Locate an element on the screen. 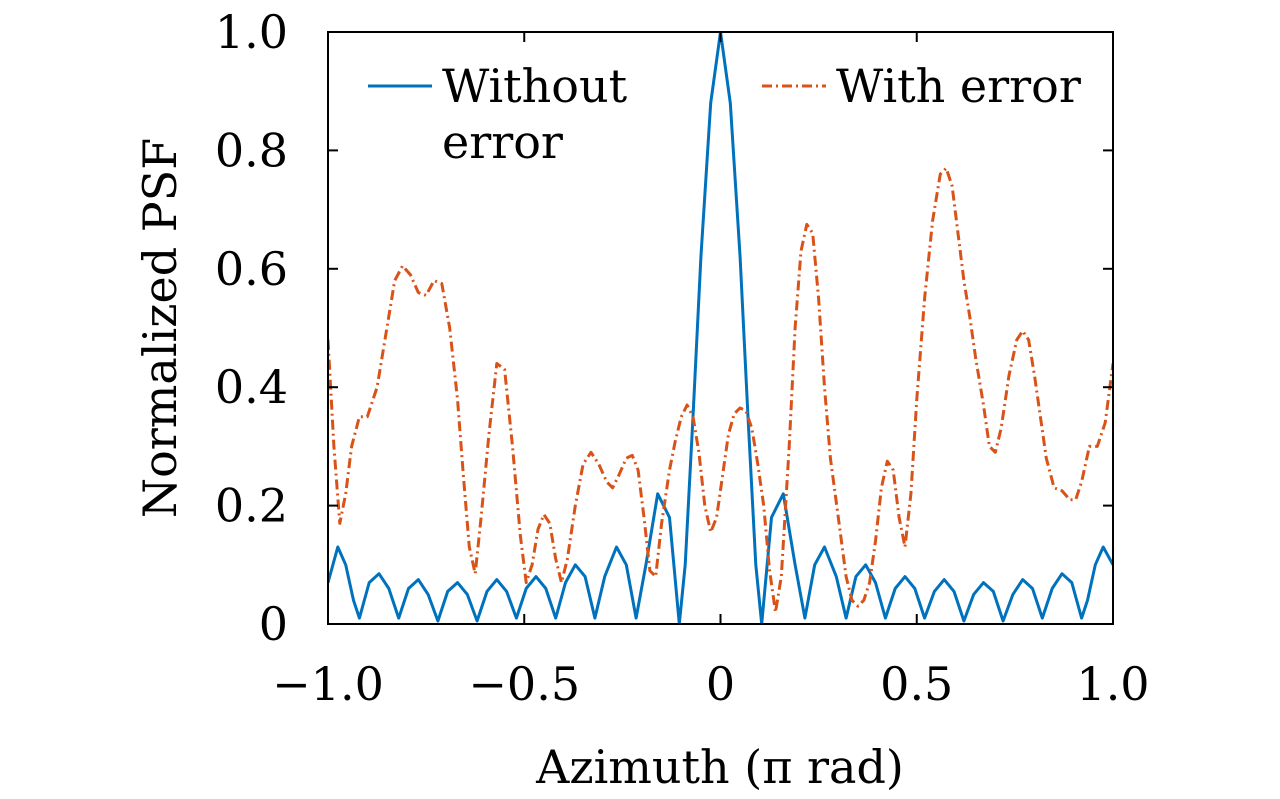 The image size is (1280, 799). x-axis-label: Azimuth (π rad) is located at coordinates (719, 767).